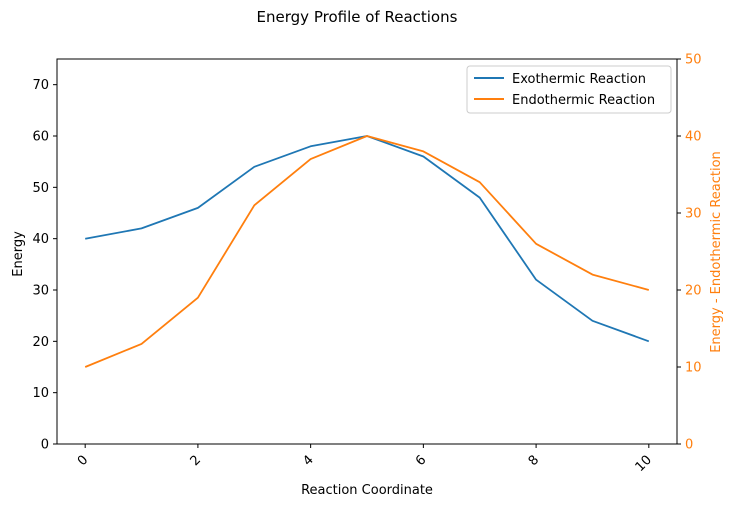 The height and width of the screenshot is (506, 734). I want to click on legend-box, so click(569, 89).